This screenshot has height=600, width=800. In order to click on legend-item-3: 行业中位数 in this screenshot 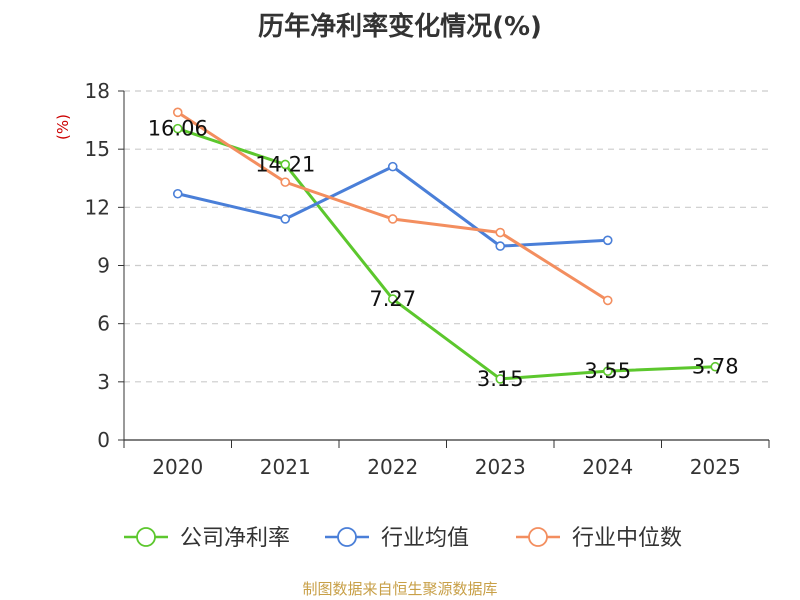, I will do `click(599, 538)`.